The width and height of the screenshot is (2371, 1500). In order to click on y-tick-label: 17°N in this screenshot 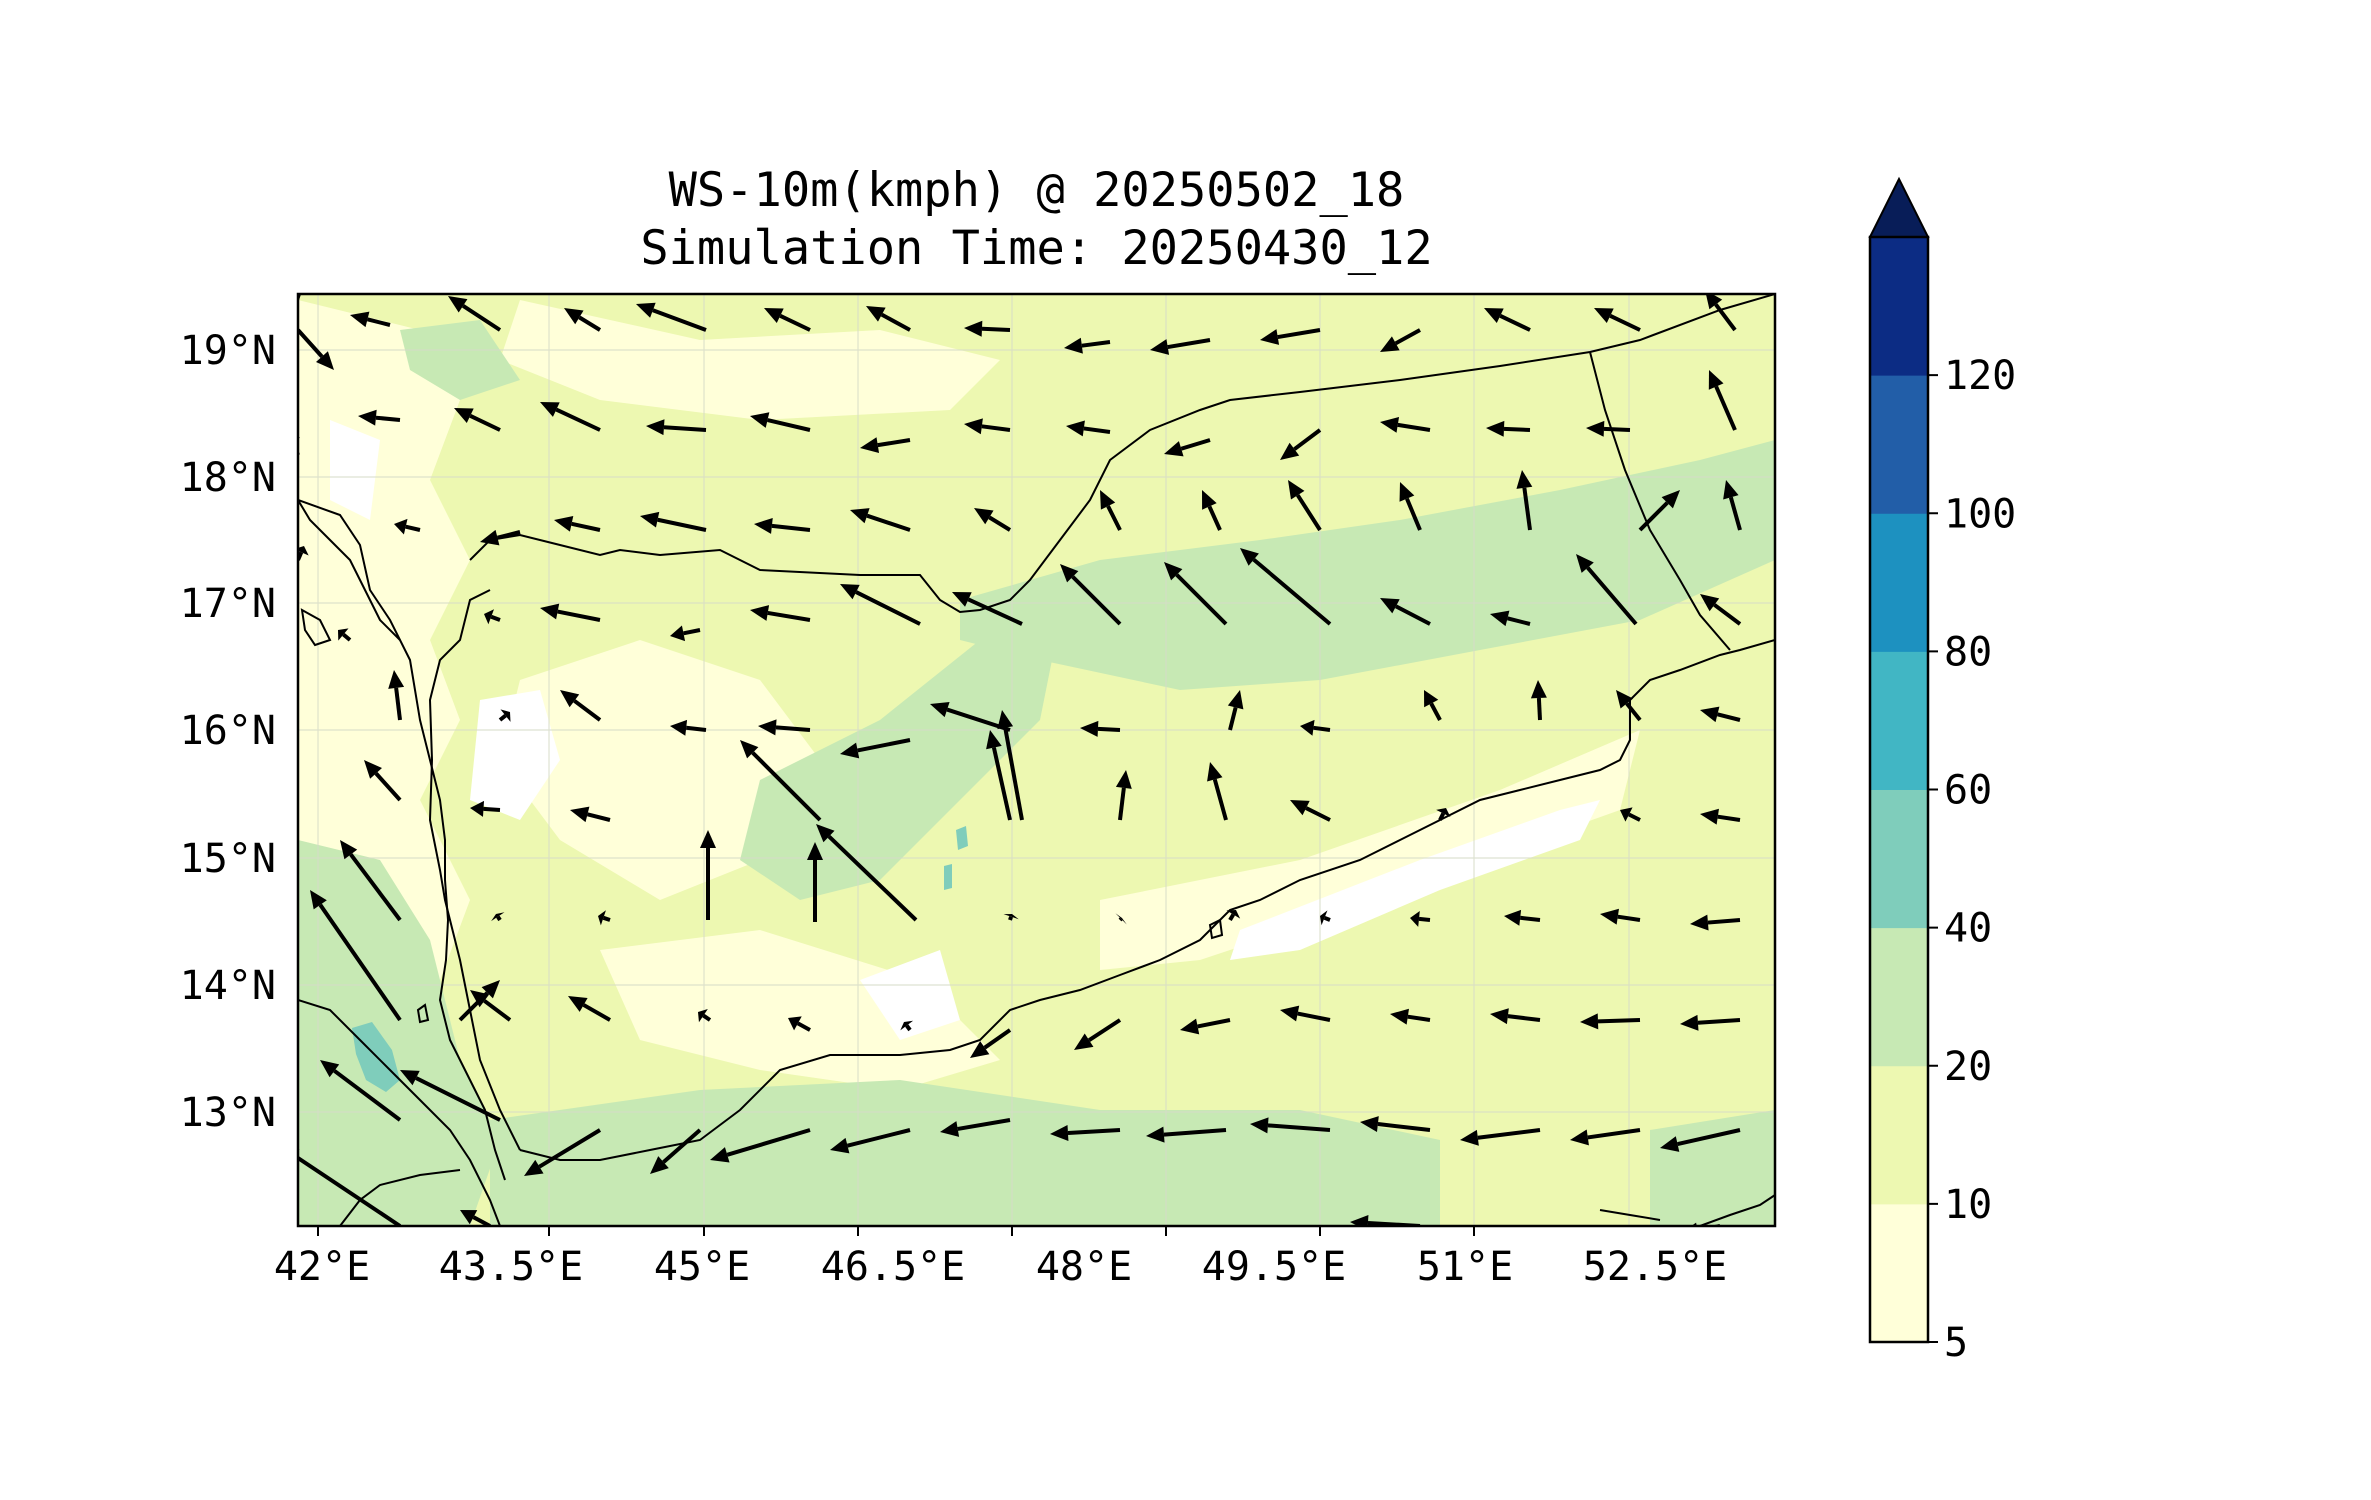, I will do `click(228, 604)`.